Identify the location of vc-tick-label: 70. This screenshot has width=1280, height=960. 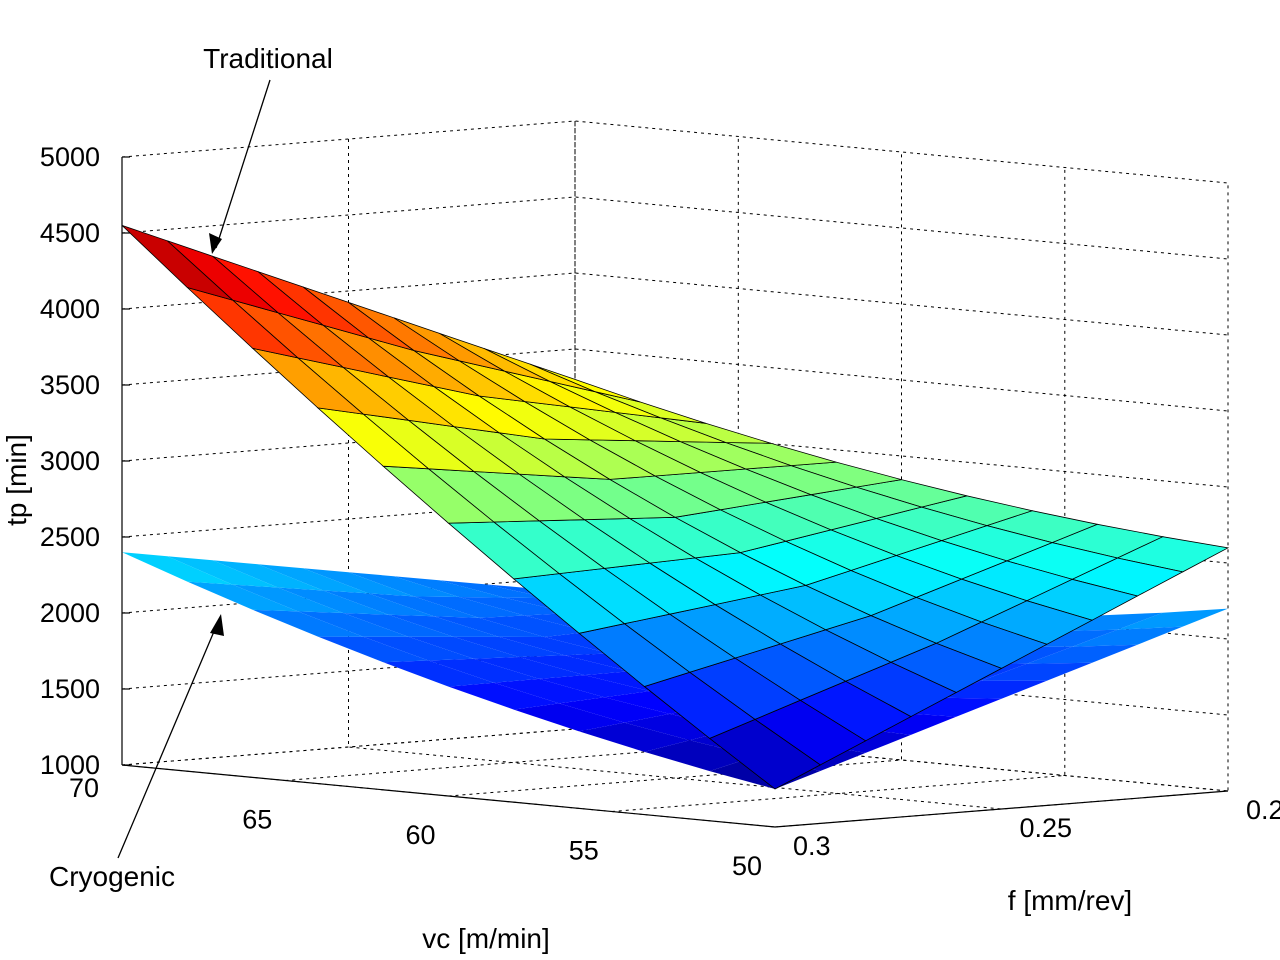
(84, 788).